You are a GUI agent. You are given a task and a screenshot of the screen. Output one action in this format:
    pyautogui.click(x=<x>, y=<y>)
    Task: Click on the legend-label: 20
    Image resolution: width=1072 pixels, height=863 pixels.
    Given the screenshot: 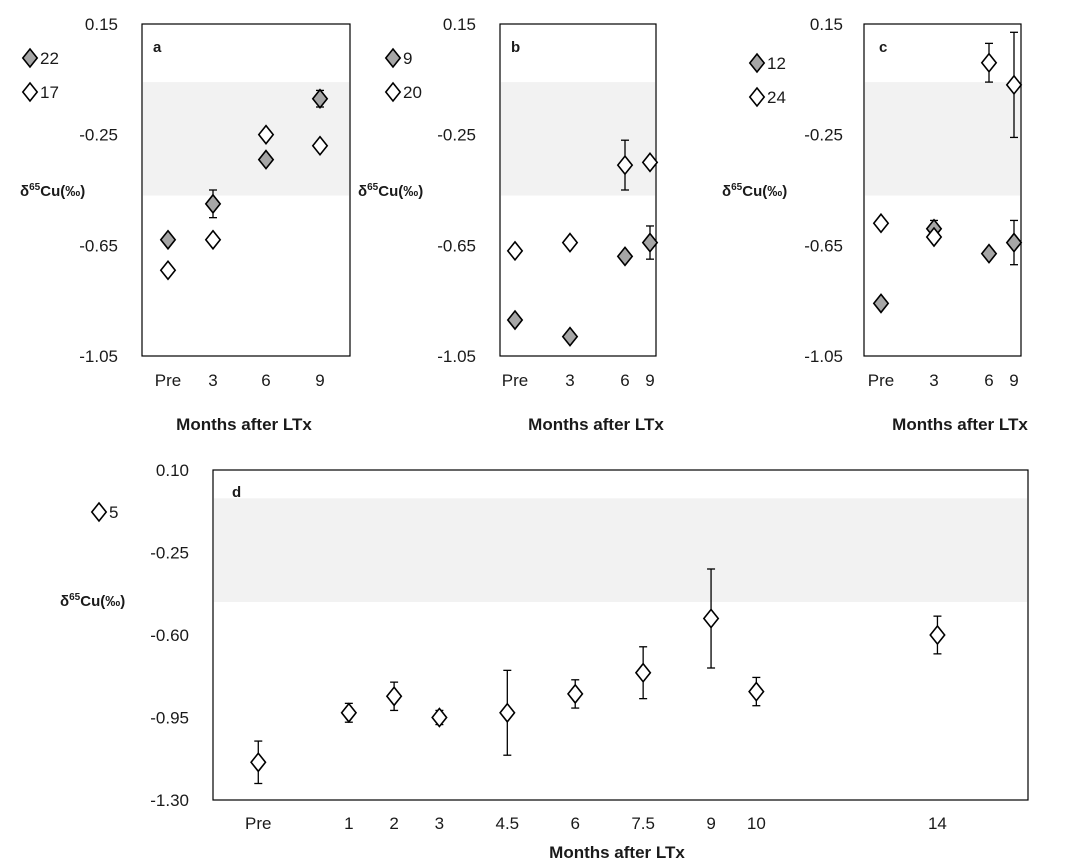 What is the action you would take?
    pyautogui.click(x=412, y=92)
    